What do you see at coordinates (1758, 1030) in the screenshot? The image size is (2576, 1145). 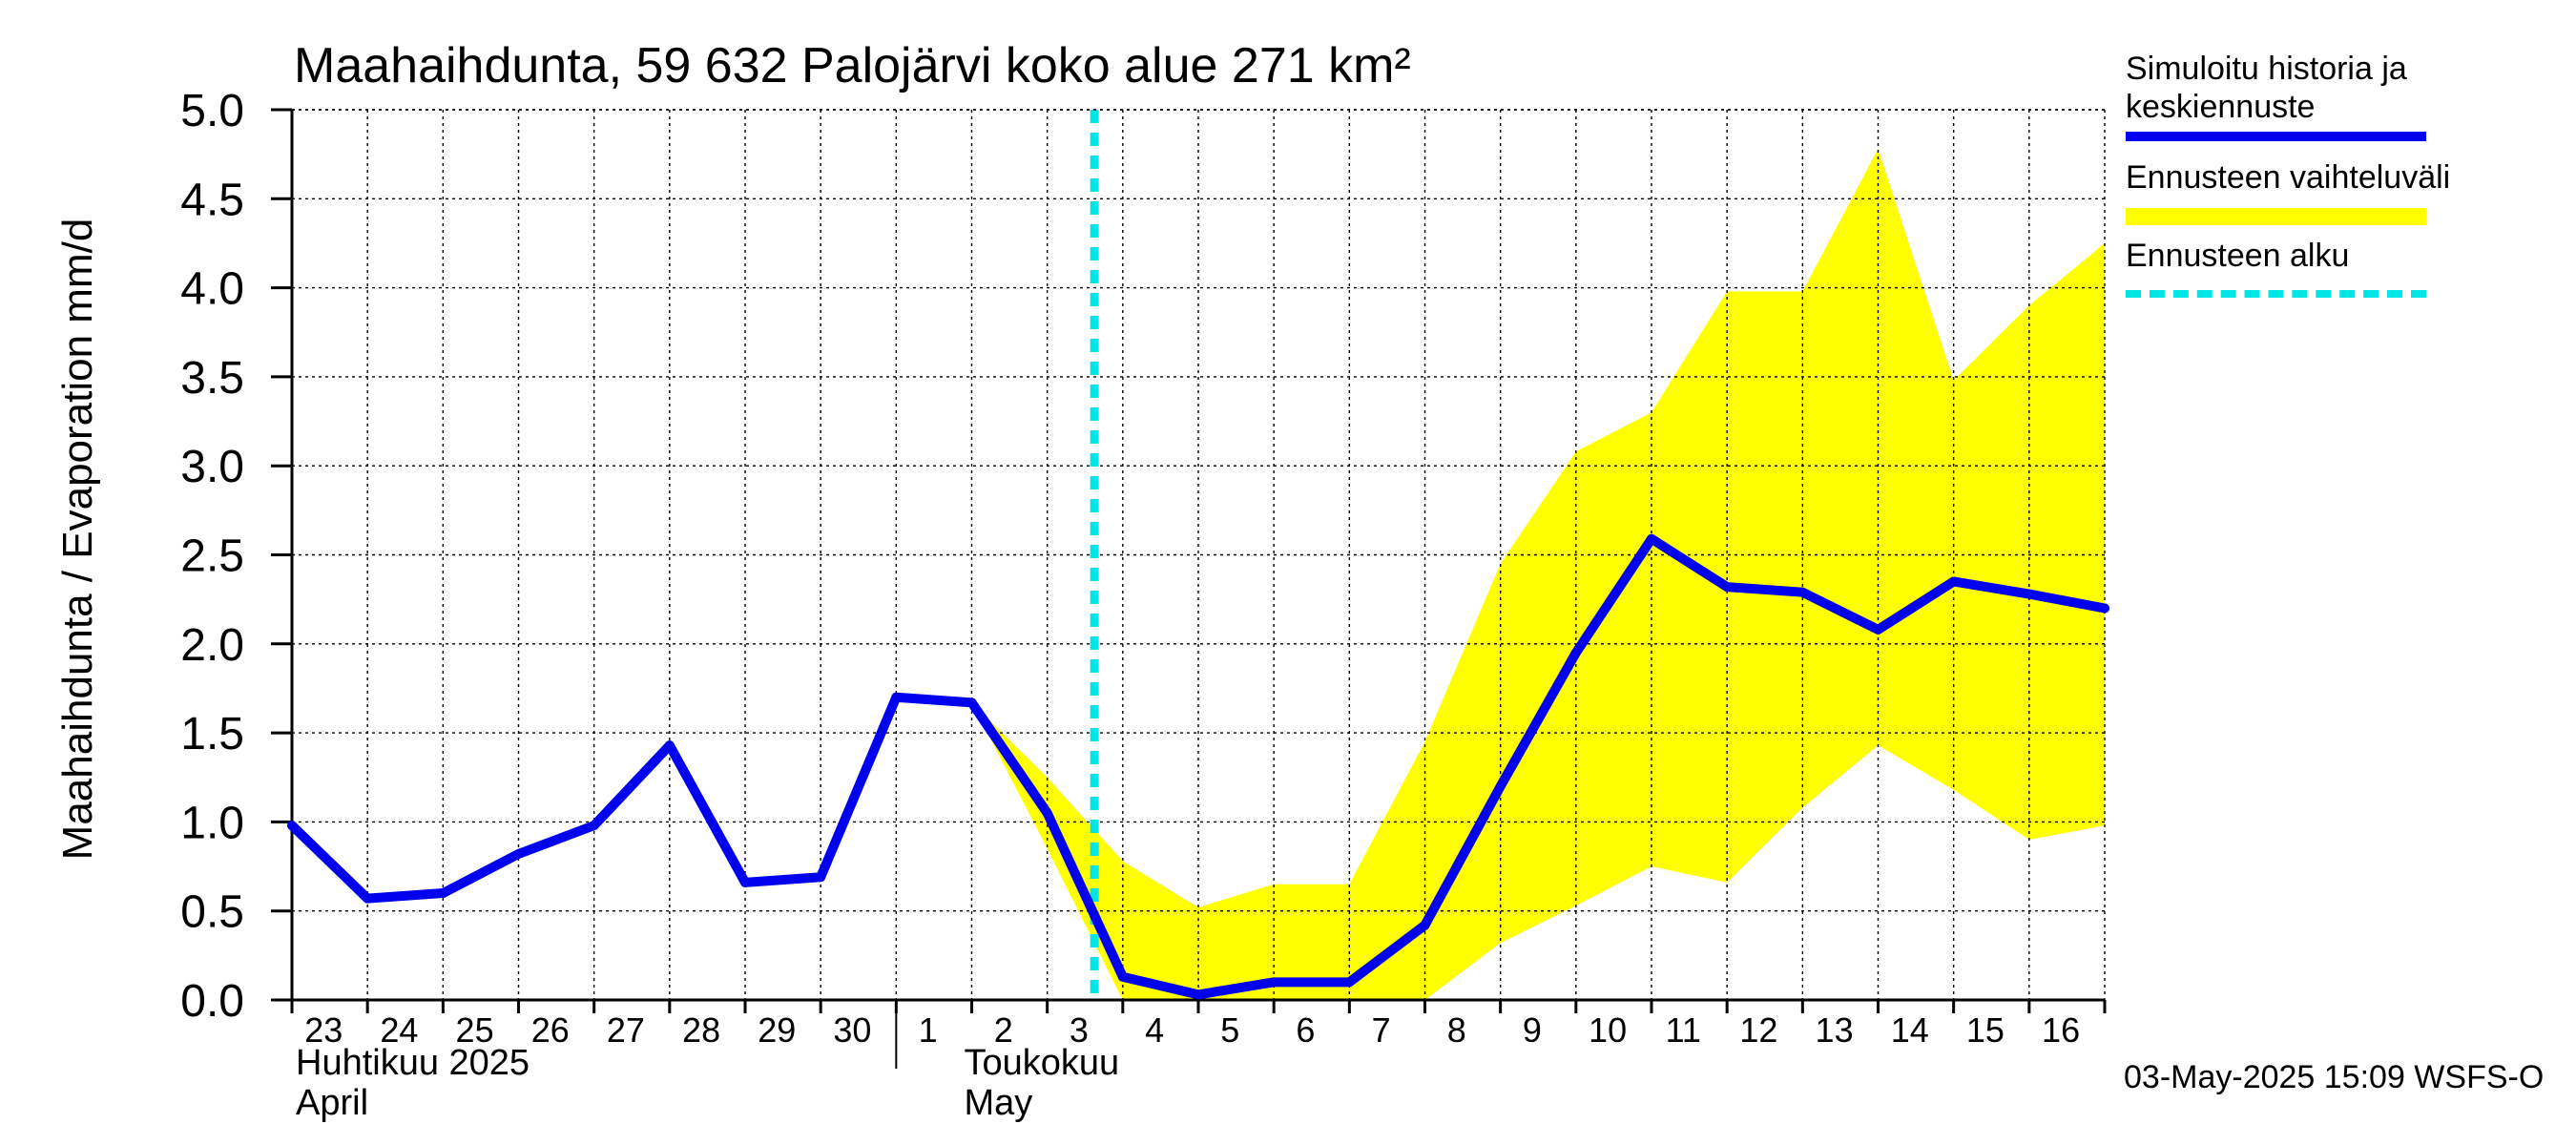 I see `x-tick-label: 12` at bounding box center [1758, 1030].